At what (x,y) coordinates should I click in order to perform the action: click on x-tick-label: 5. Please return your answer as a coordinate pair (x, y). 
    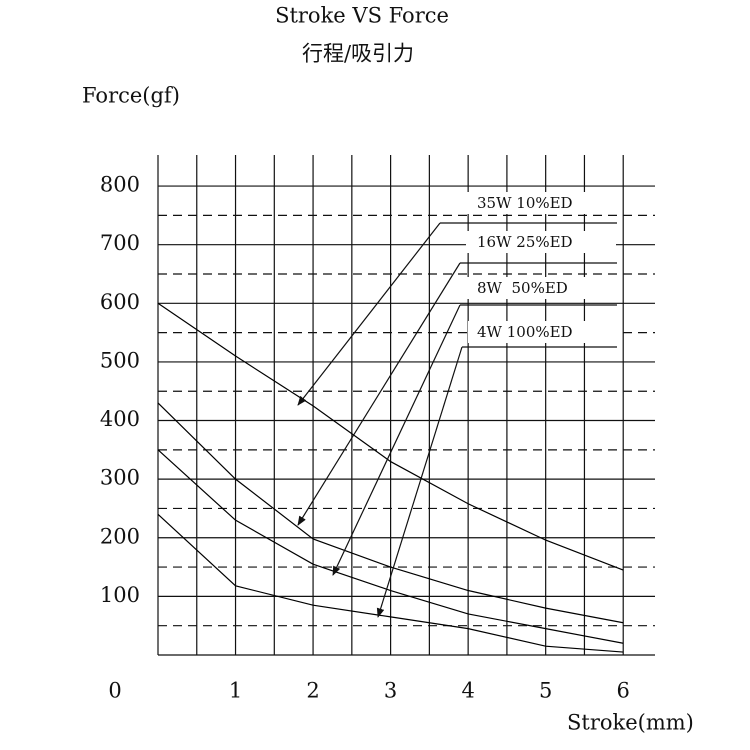
    Looking at the image, I should click on (545, 691).